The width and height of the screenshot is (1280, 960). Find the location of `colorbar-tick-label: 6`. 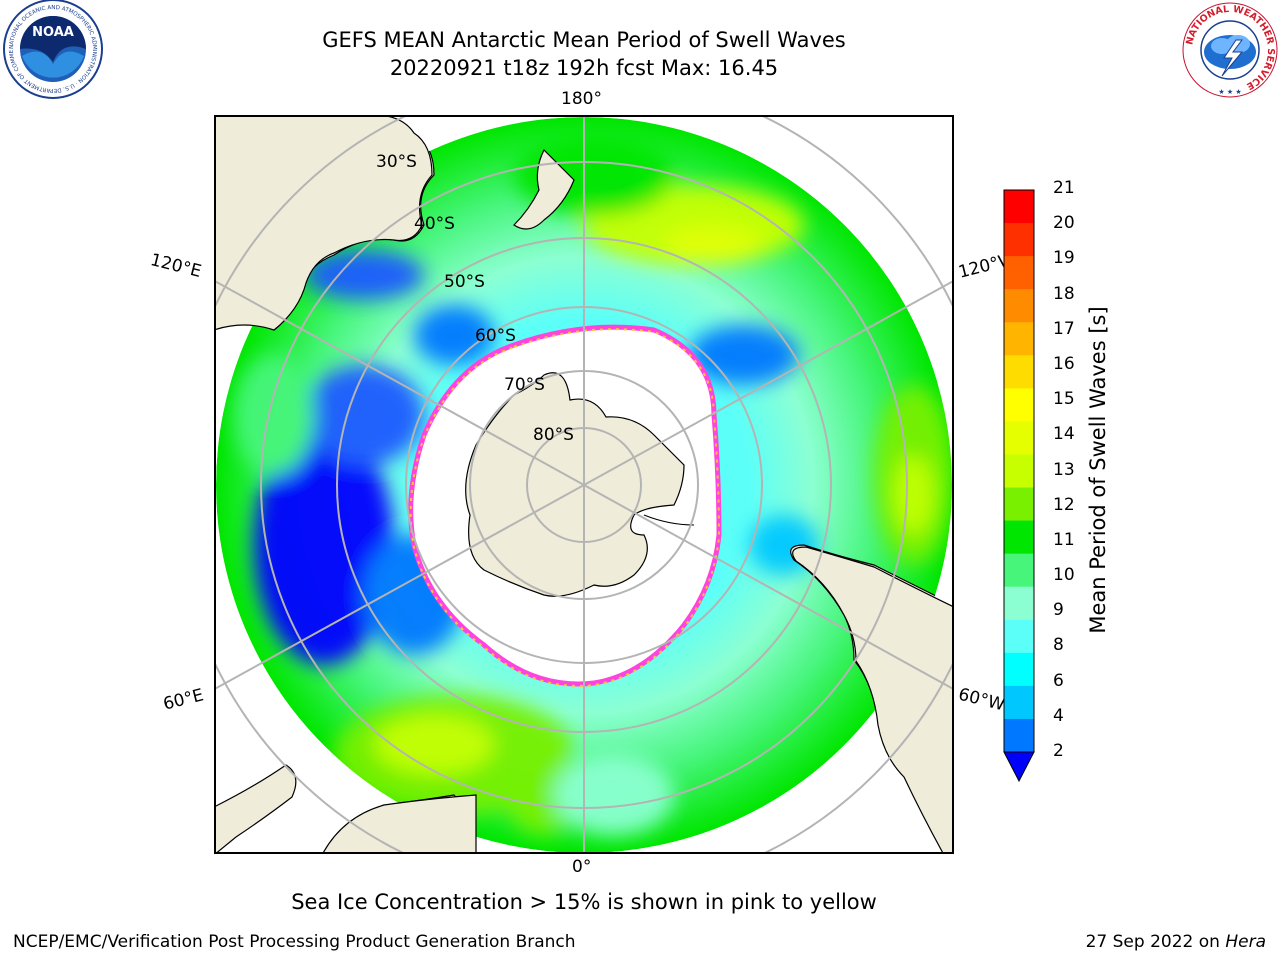

colorbar-tick-label: 6 is located at coordinates (1058, 680).